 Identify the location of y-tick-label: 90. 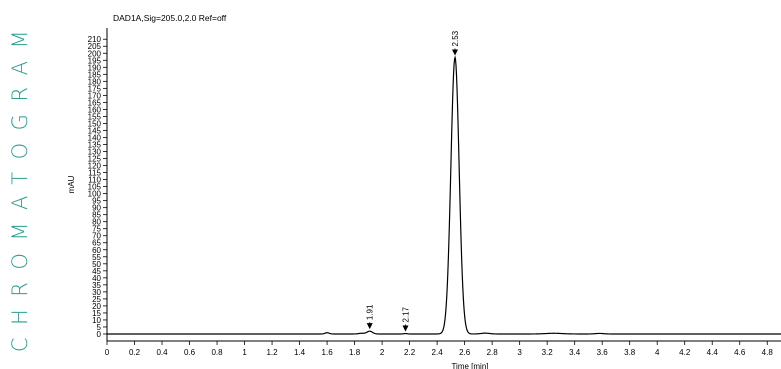
(96, 208).